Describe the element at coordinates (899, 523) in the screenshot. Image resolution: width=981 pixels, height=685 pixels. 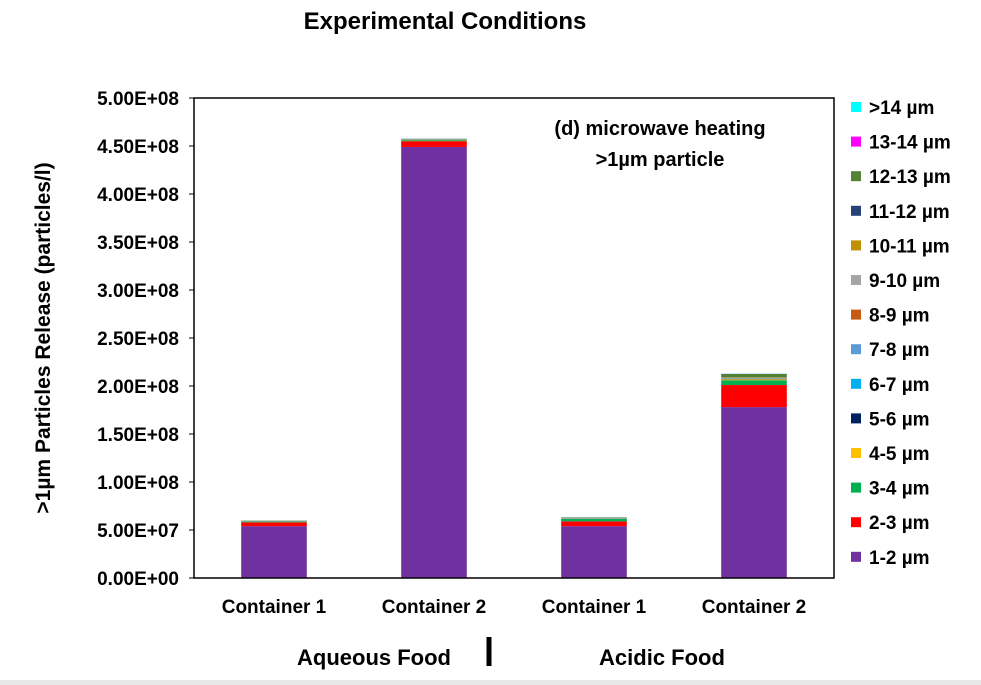
I see `legend-label: 2-3 µm` at that location.